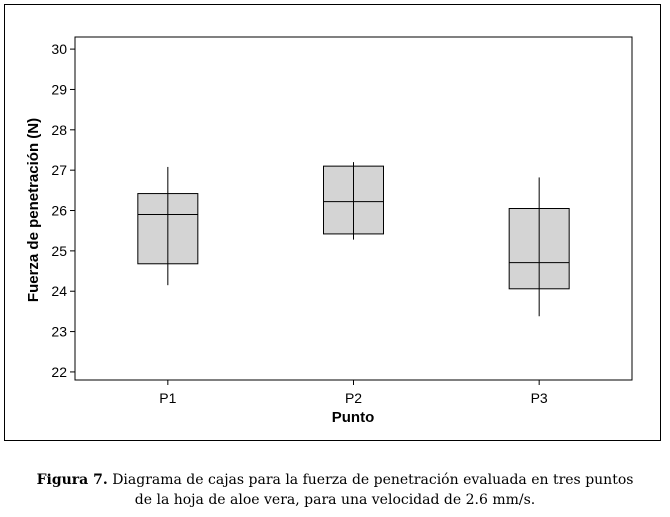 The image size is (670, 517). I want to click on y-axis: 22 23 24 25 26 27 28 29 30, so click(63, 210).